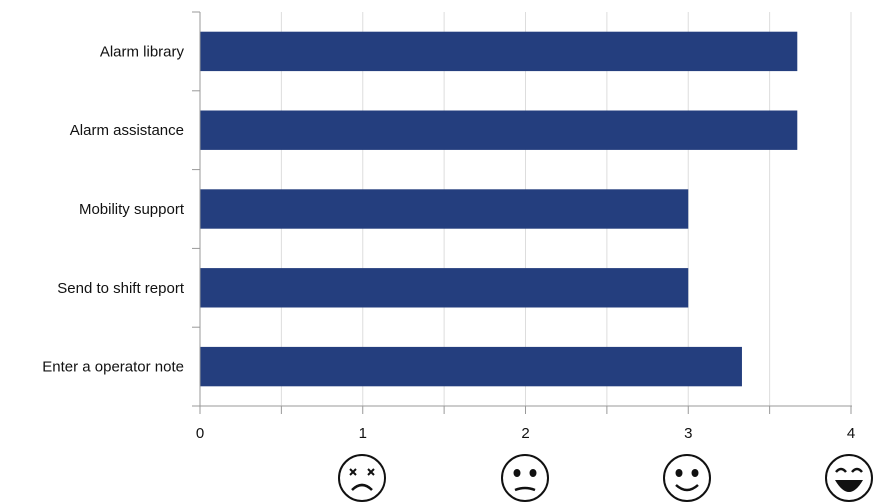  Describe the element at coordinates (142, 51) in the screenshot. I see `category-label: Alarm library` at that location.